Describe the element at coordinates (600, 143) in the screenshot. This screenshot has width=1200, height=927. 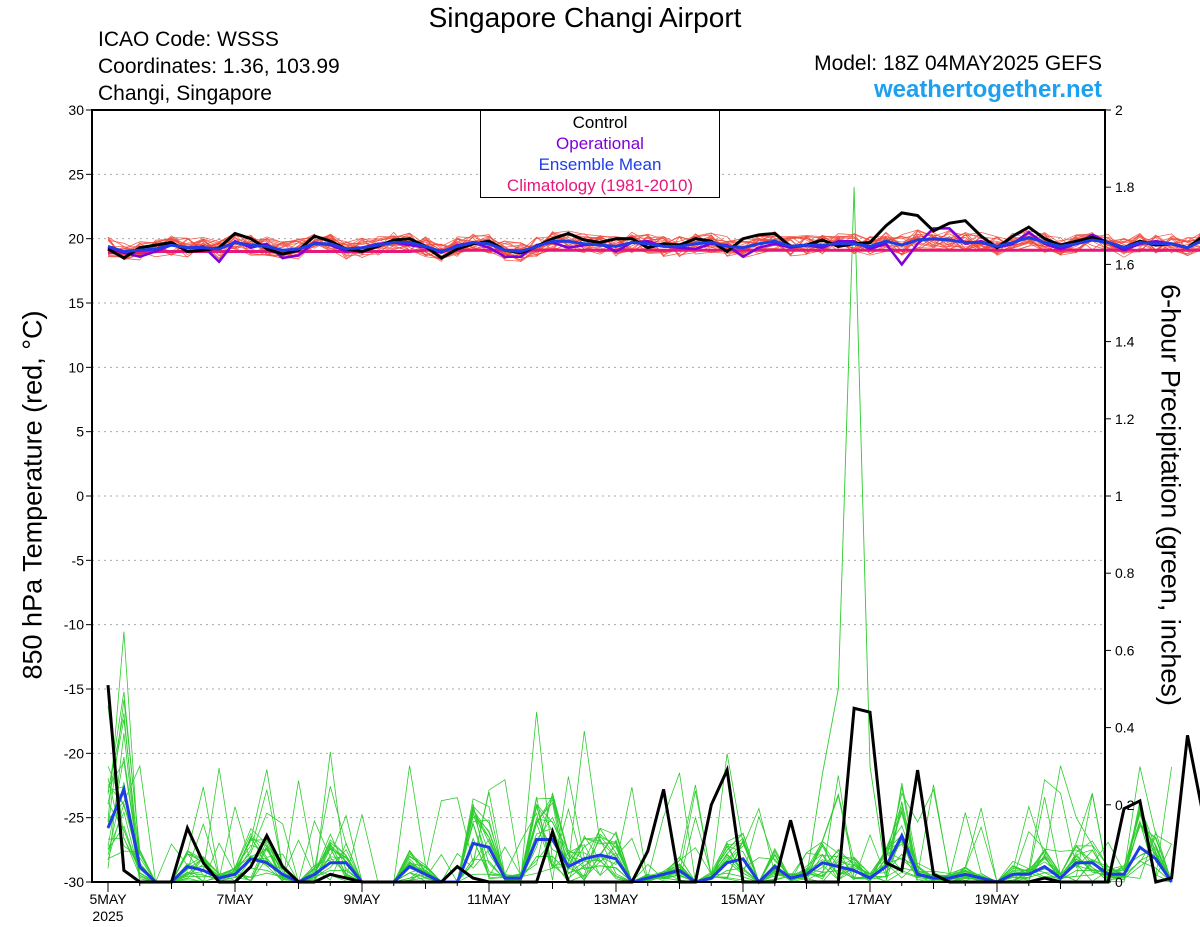
I see `legend-entry-operational: Operational` at that location.